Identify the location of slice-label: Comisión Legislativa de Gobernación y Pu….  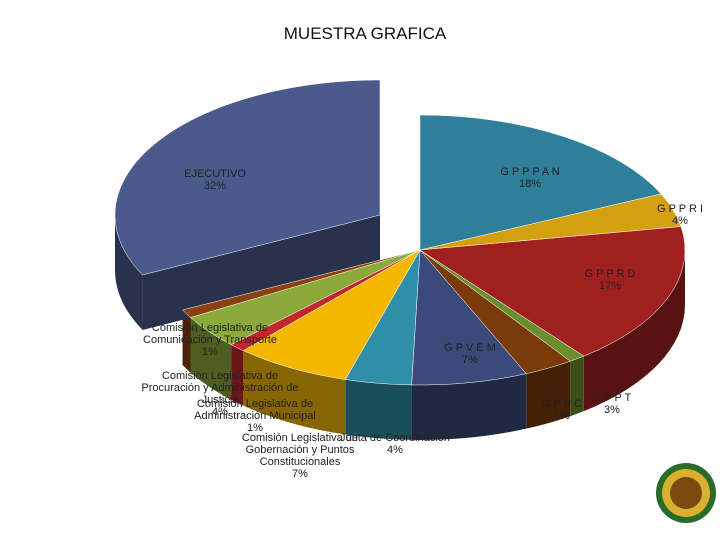
(300, 450).